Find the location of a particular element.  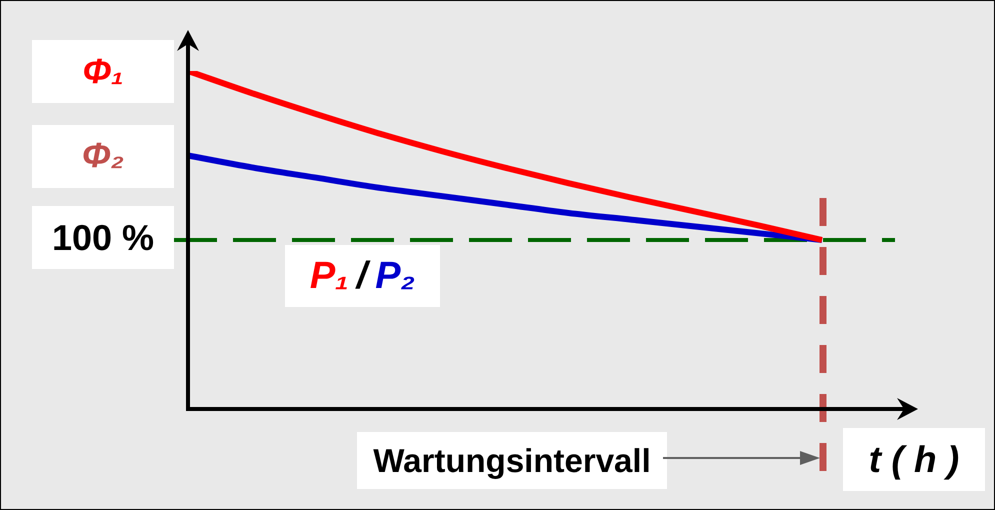

annotation: / is located at coordinates (363, 276).